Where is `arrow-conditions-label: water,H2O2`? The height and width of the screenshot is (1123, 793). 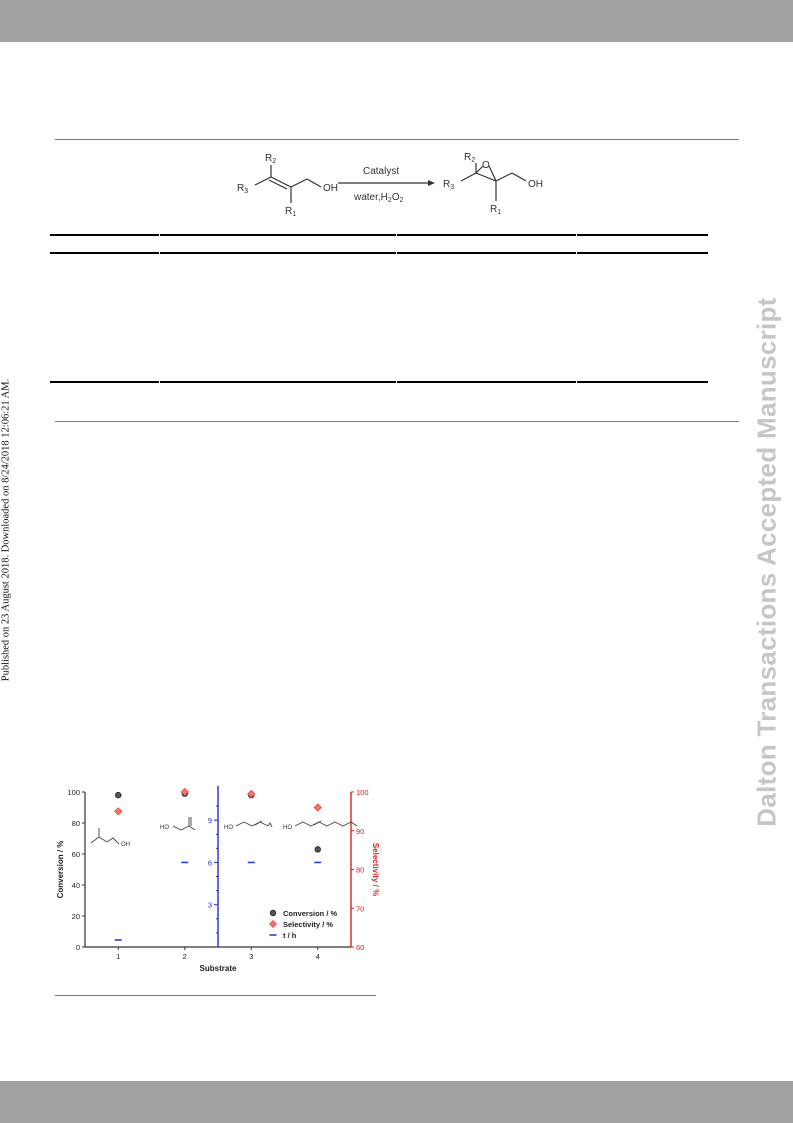 arrow-conditions-label: water,H2O2 is located at coordinates (378, 198).